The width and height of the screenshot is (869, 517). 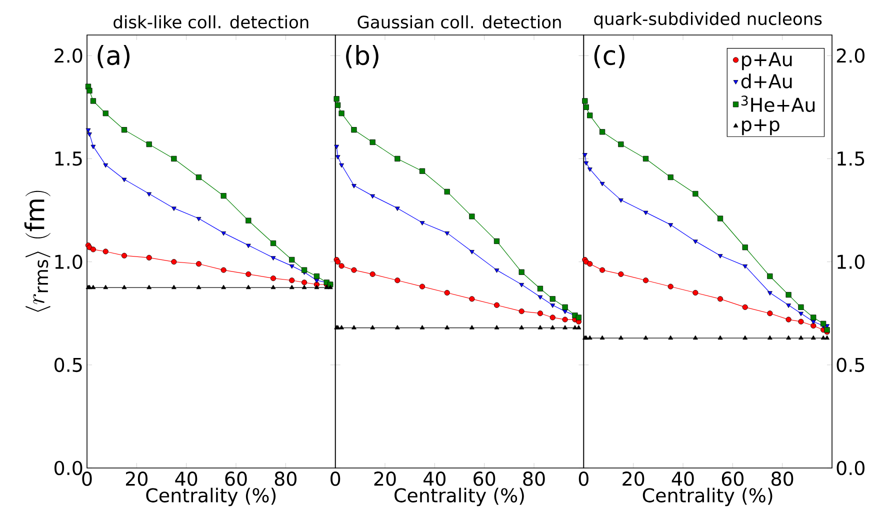 I want to click on annotation: (a), so click(x=114, y=56).